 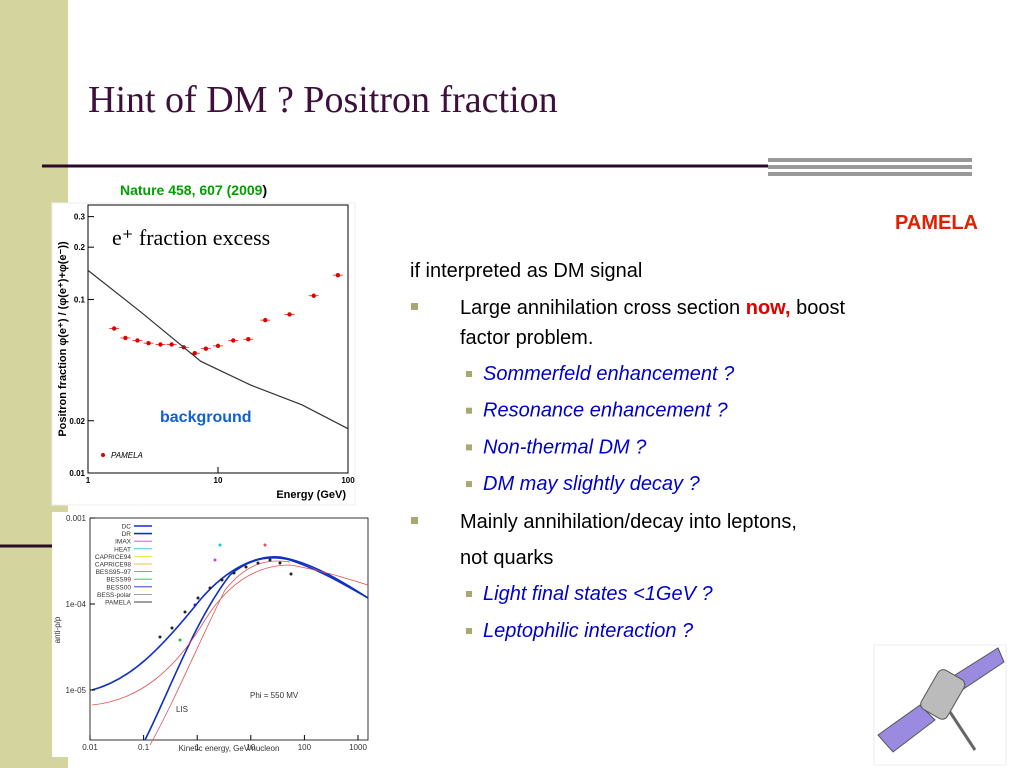 What do you see at coordinates (588, 631) in the screenshot?
I see `sub-bullet-text: Leptophilic interaction ?` at bounding box center [588, 631].